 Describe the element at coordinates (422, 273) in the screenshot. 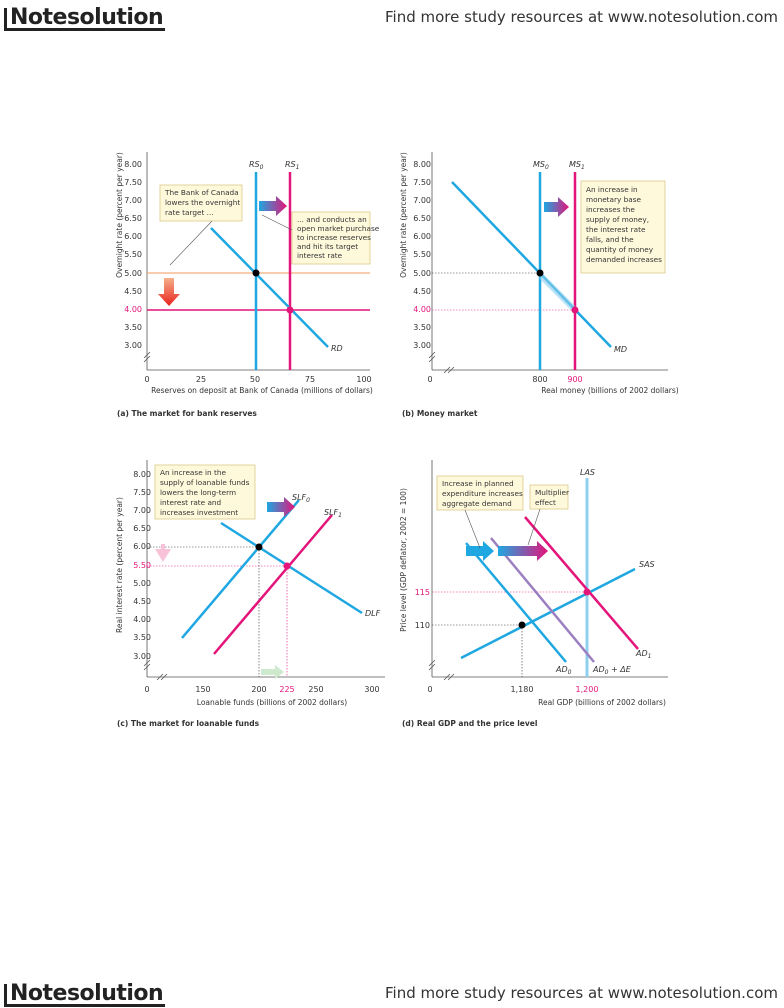

I see `b-ytick: 5.00` at that location.